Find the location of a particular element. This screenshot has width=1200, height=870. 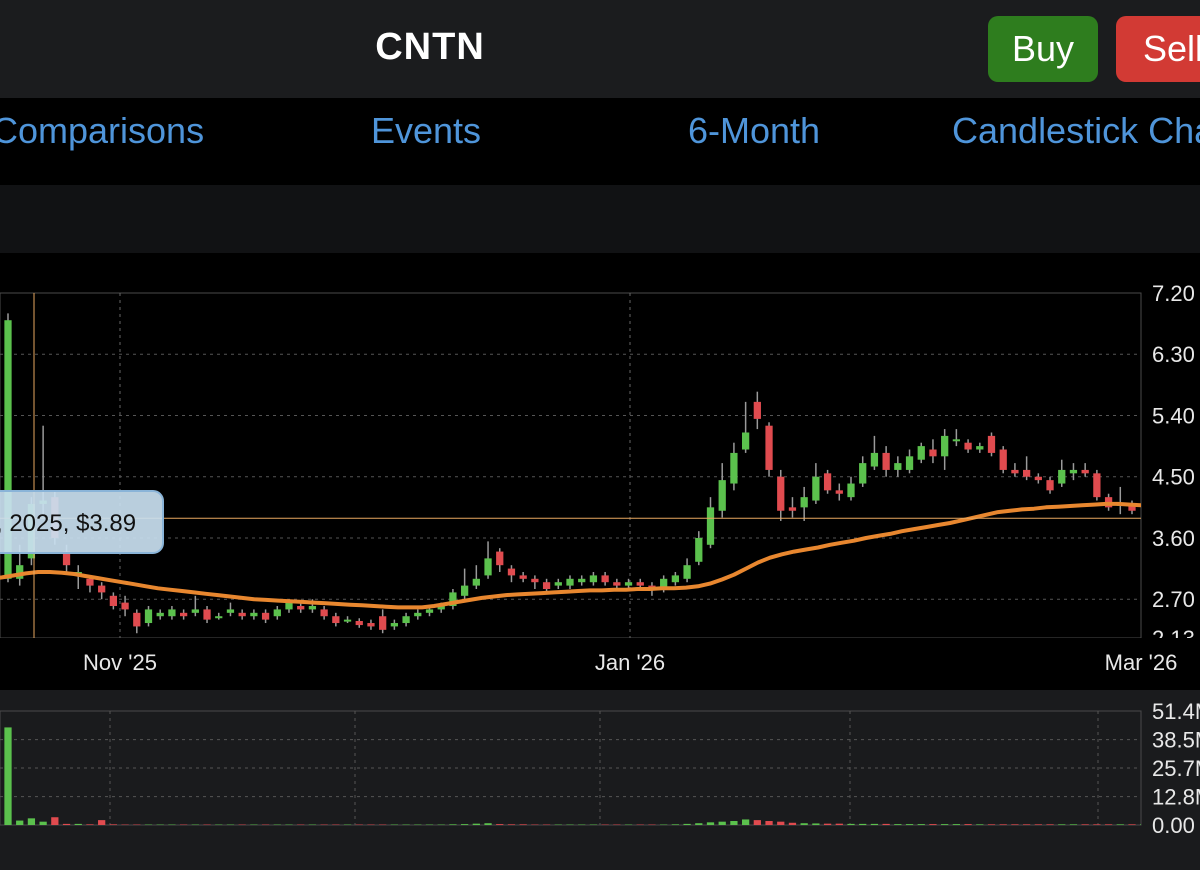

ticker-symbol: CNTN is located at coordinates (430, 47).